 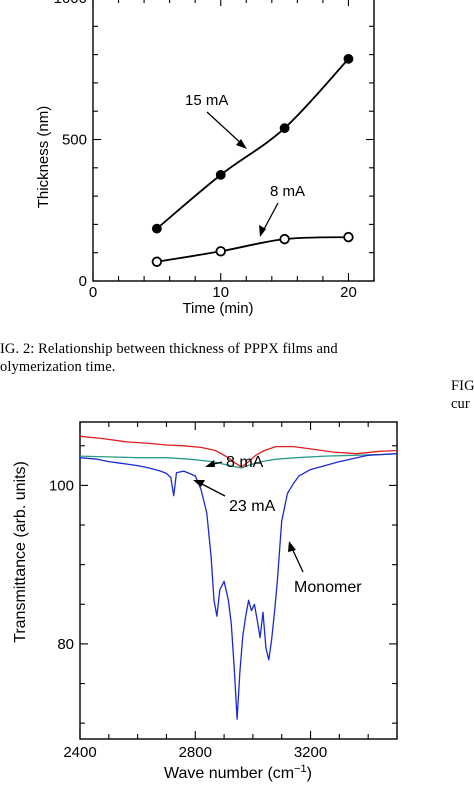 What do you see at coordinates (462, 386) in the screenshot?
I see `next-column-line-1: FIG` at bounding box center [462, 386].